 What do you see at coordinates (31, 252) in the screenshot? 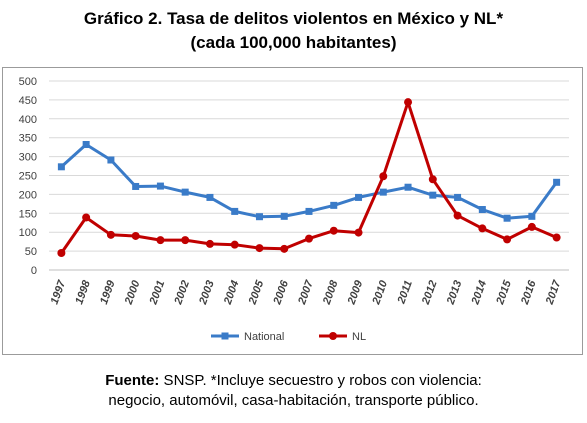
I see `y-tick-label: 50` at bounding box center [31, 252].